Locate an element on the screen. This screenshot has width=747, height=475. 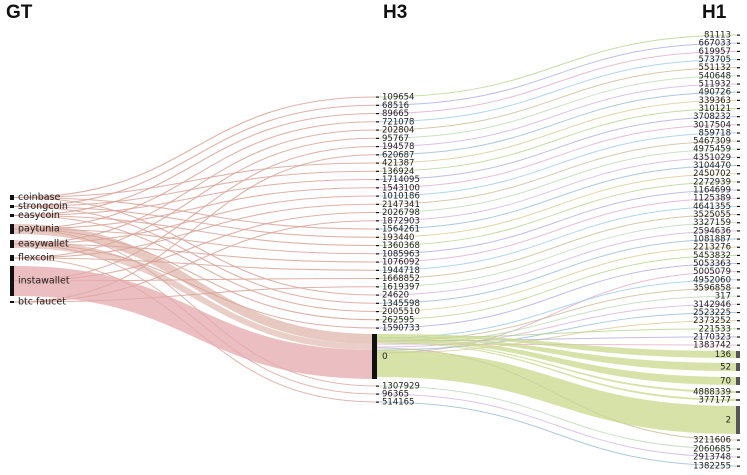
gt-node-label: coinbase is located at coordinates (39, 197).